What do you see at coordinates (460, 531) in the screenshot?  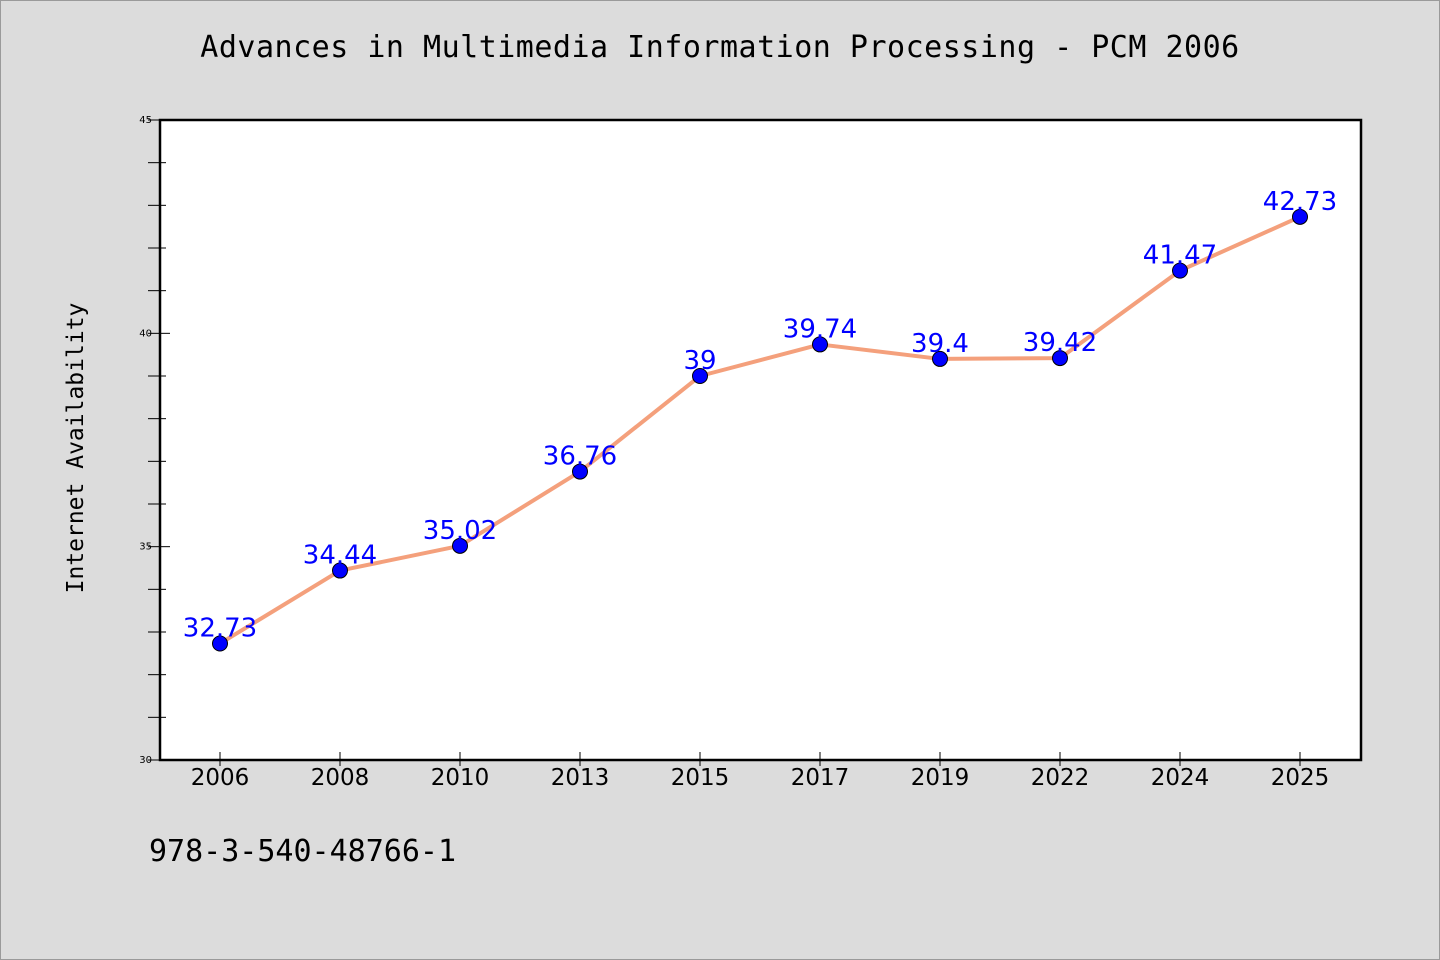 I see `data-label: 35.02` at bounding box center [460, 531].